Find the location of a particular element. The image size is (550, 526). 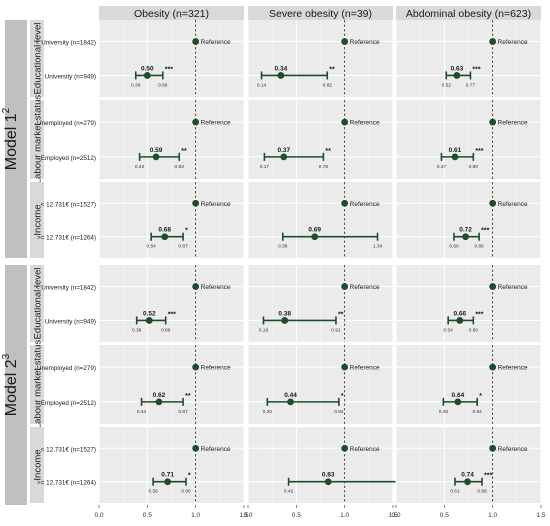

column-title-2: Abdominal obesity (n=623) is located at coordinates (468, 14).